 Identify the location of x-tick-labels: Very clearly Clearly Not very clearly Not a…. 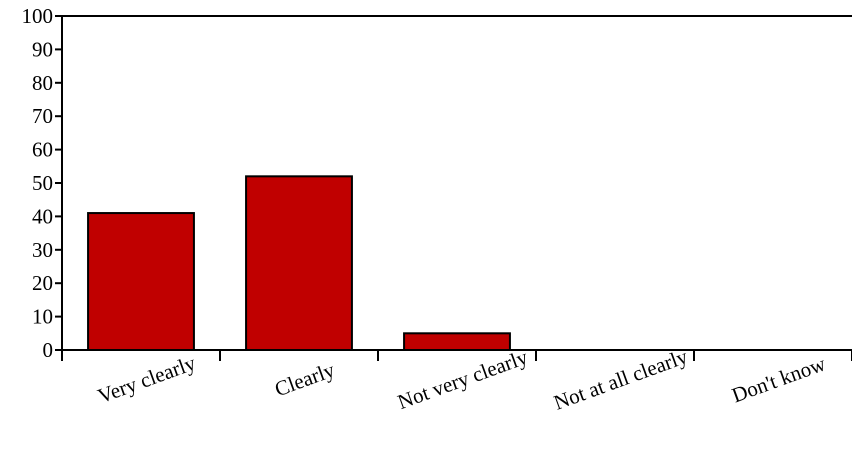
(462, 379).